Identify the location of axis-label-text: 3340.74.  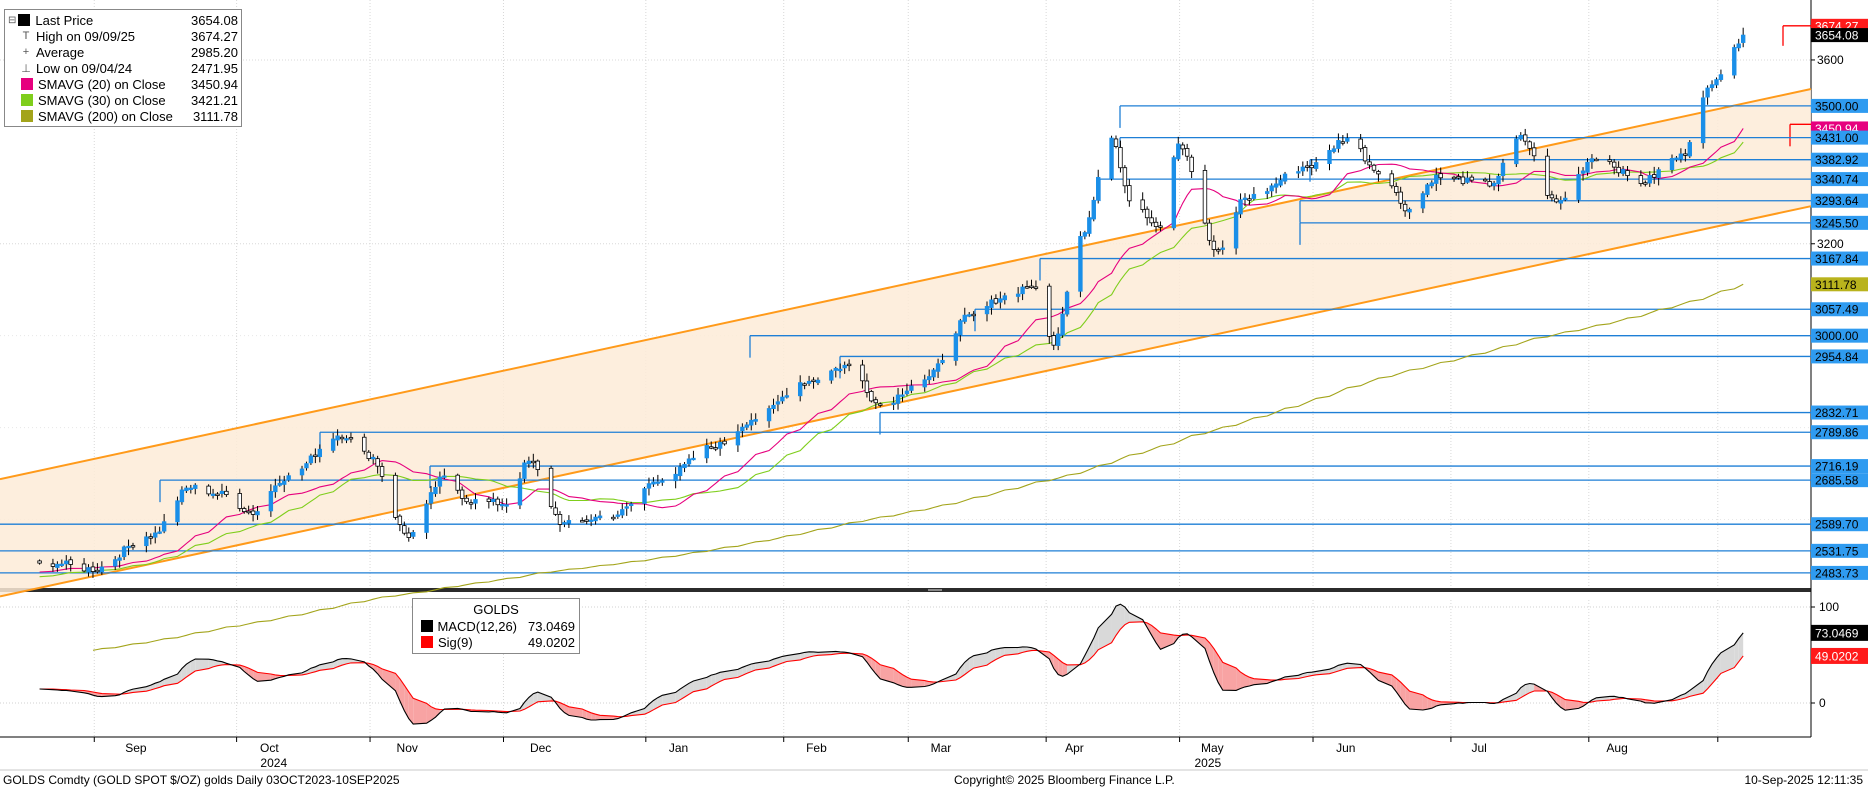
(1837, 180).